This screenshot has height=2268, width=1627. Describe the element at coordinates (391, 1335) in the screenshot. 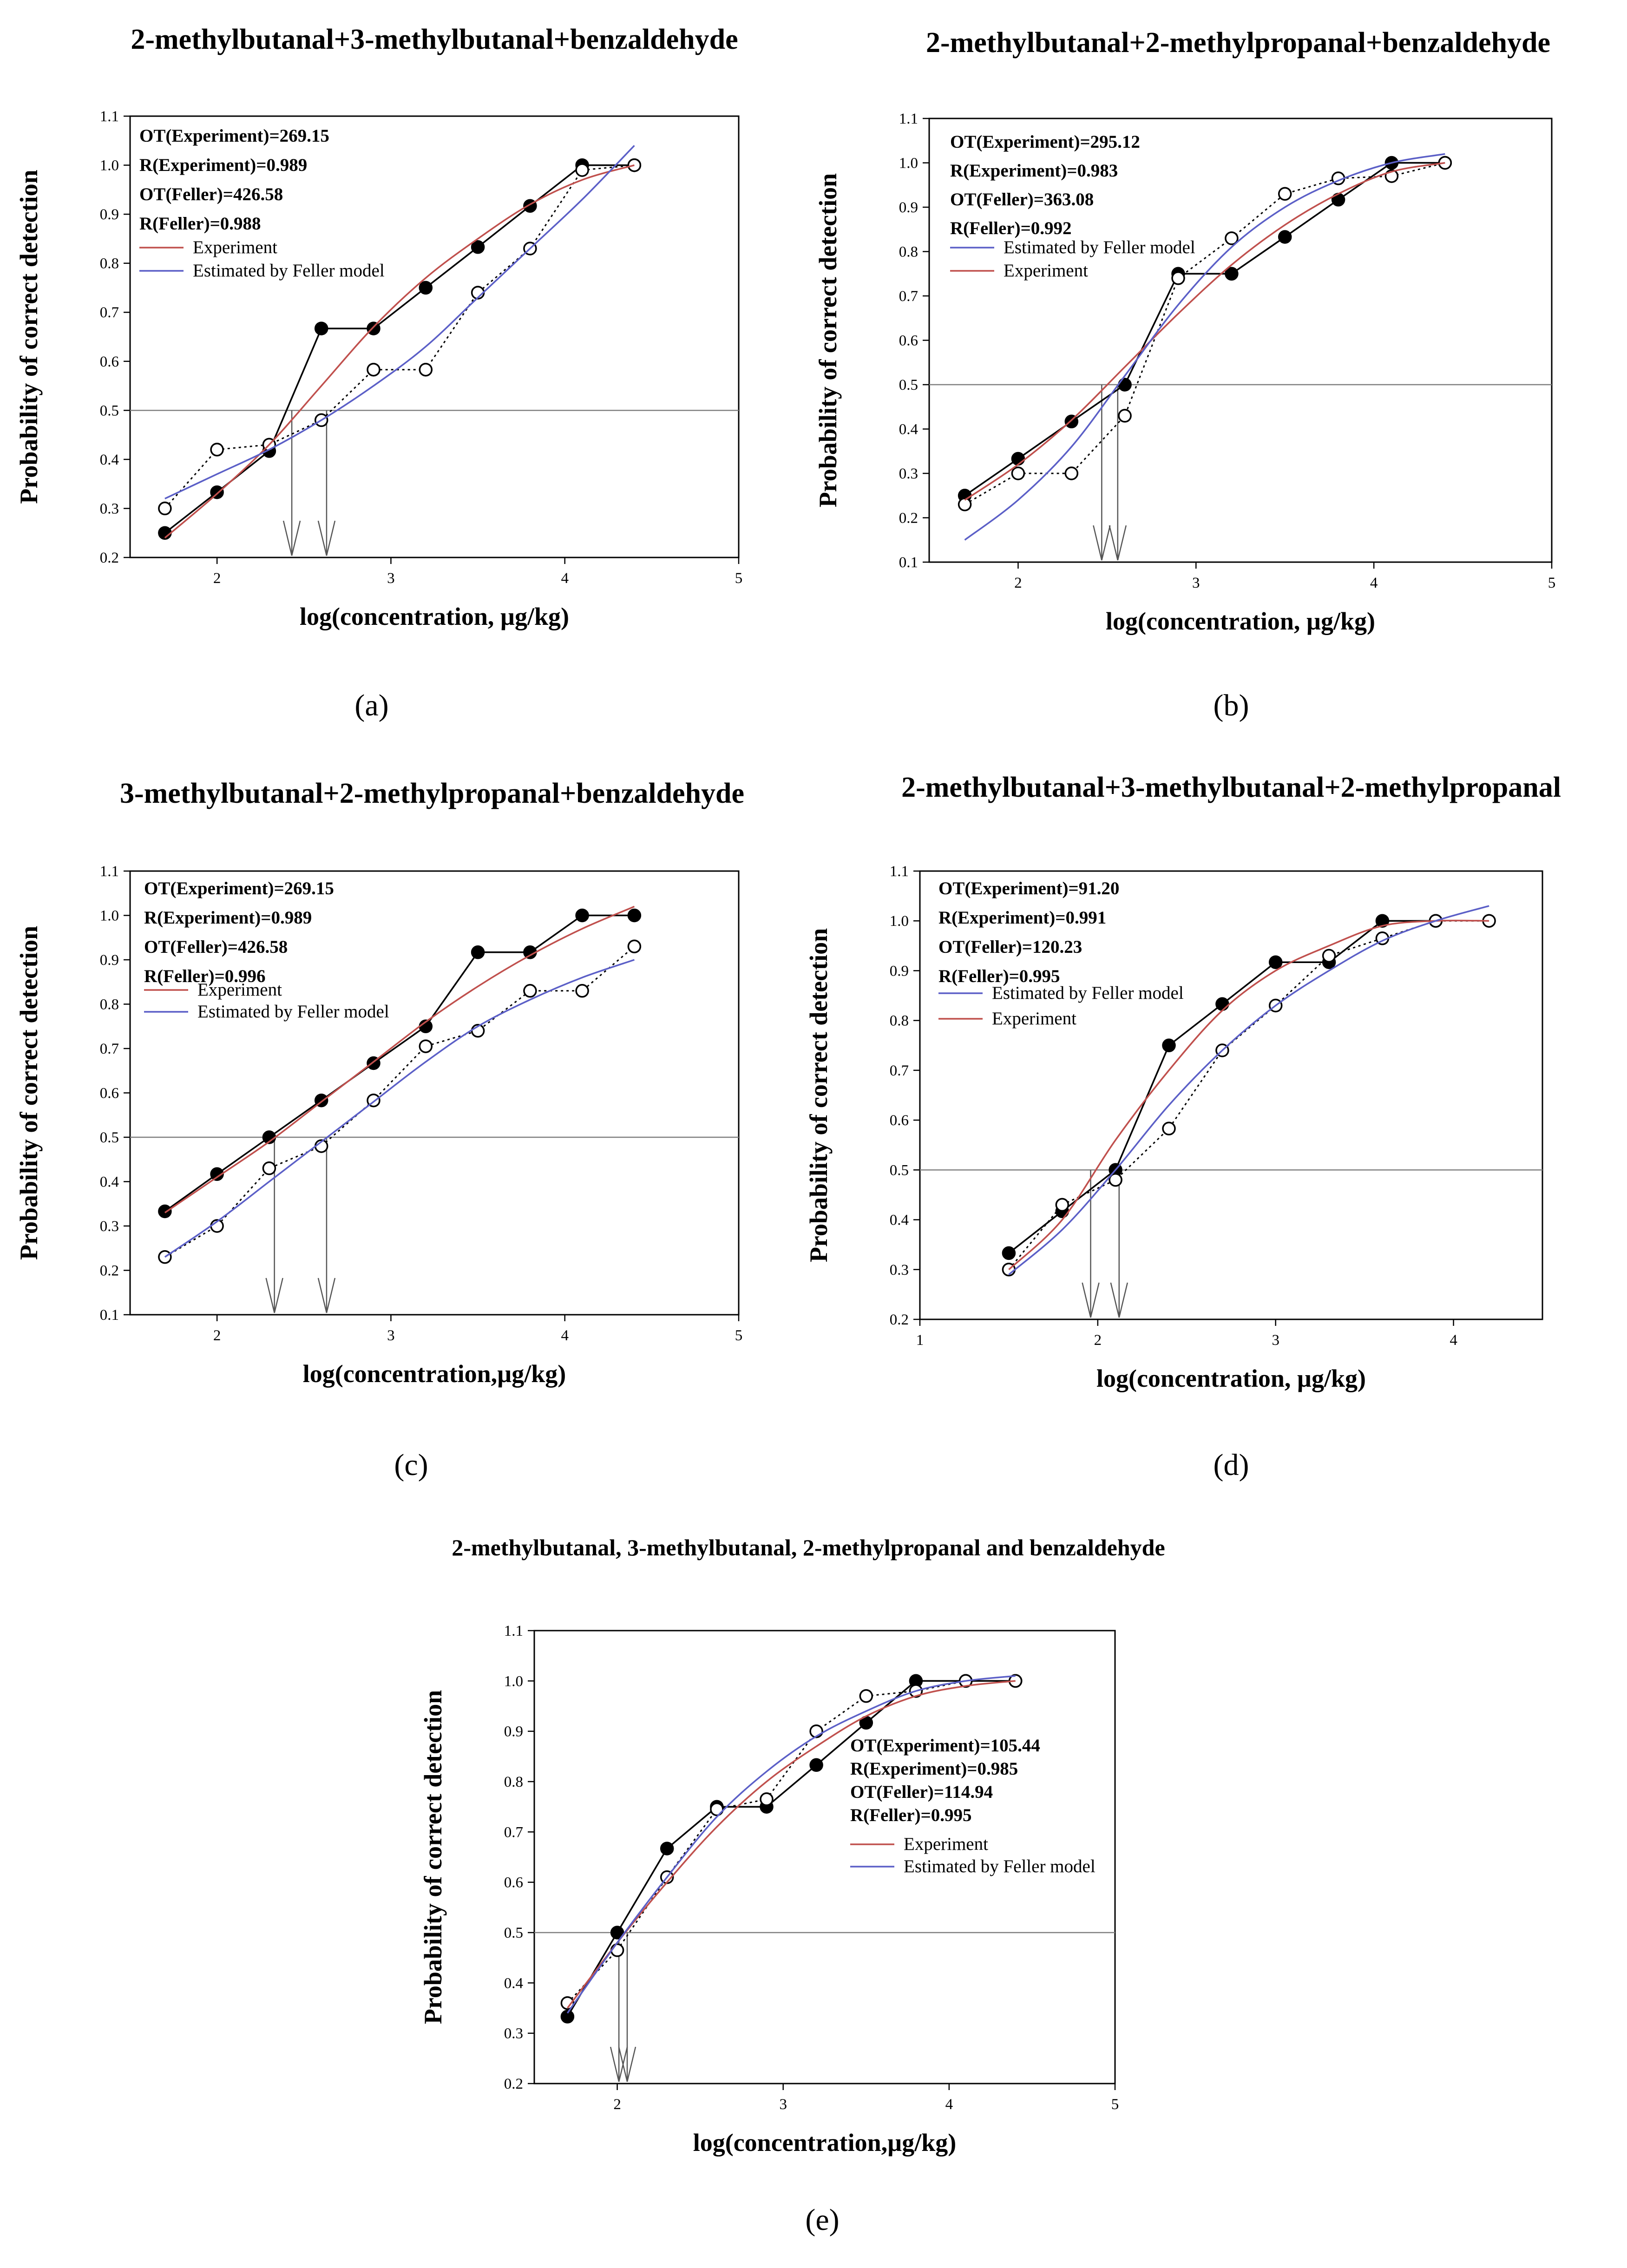

I see `x-tick-label: 3` at that location.